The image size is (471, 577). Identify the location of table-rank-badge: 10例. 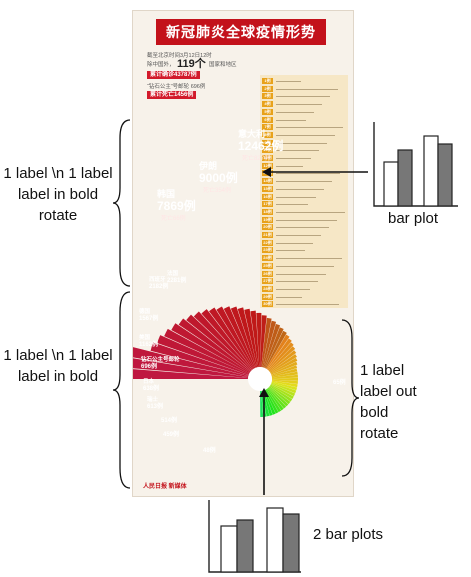
(267, 150).